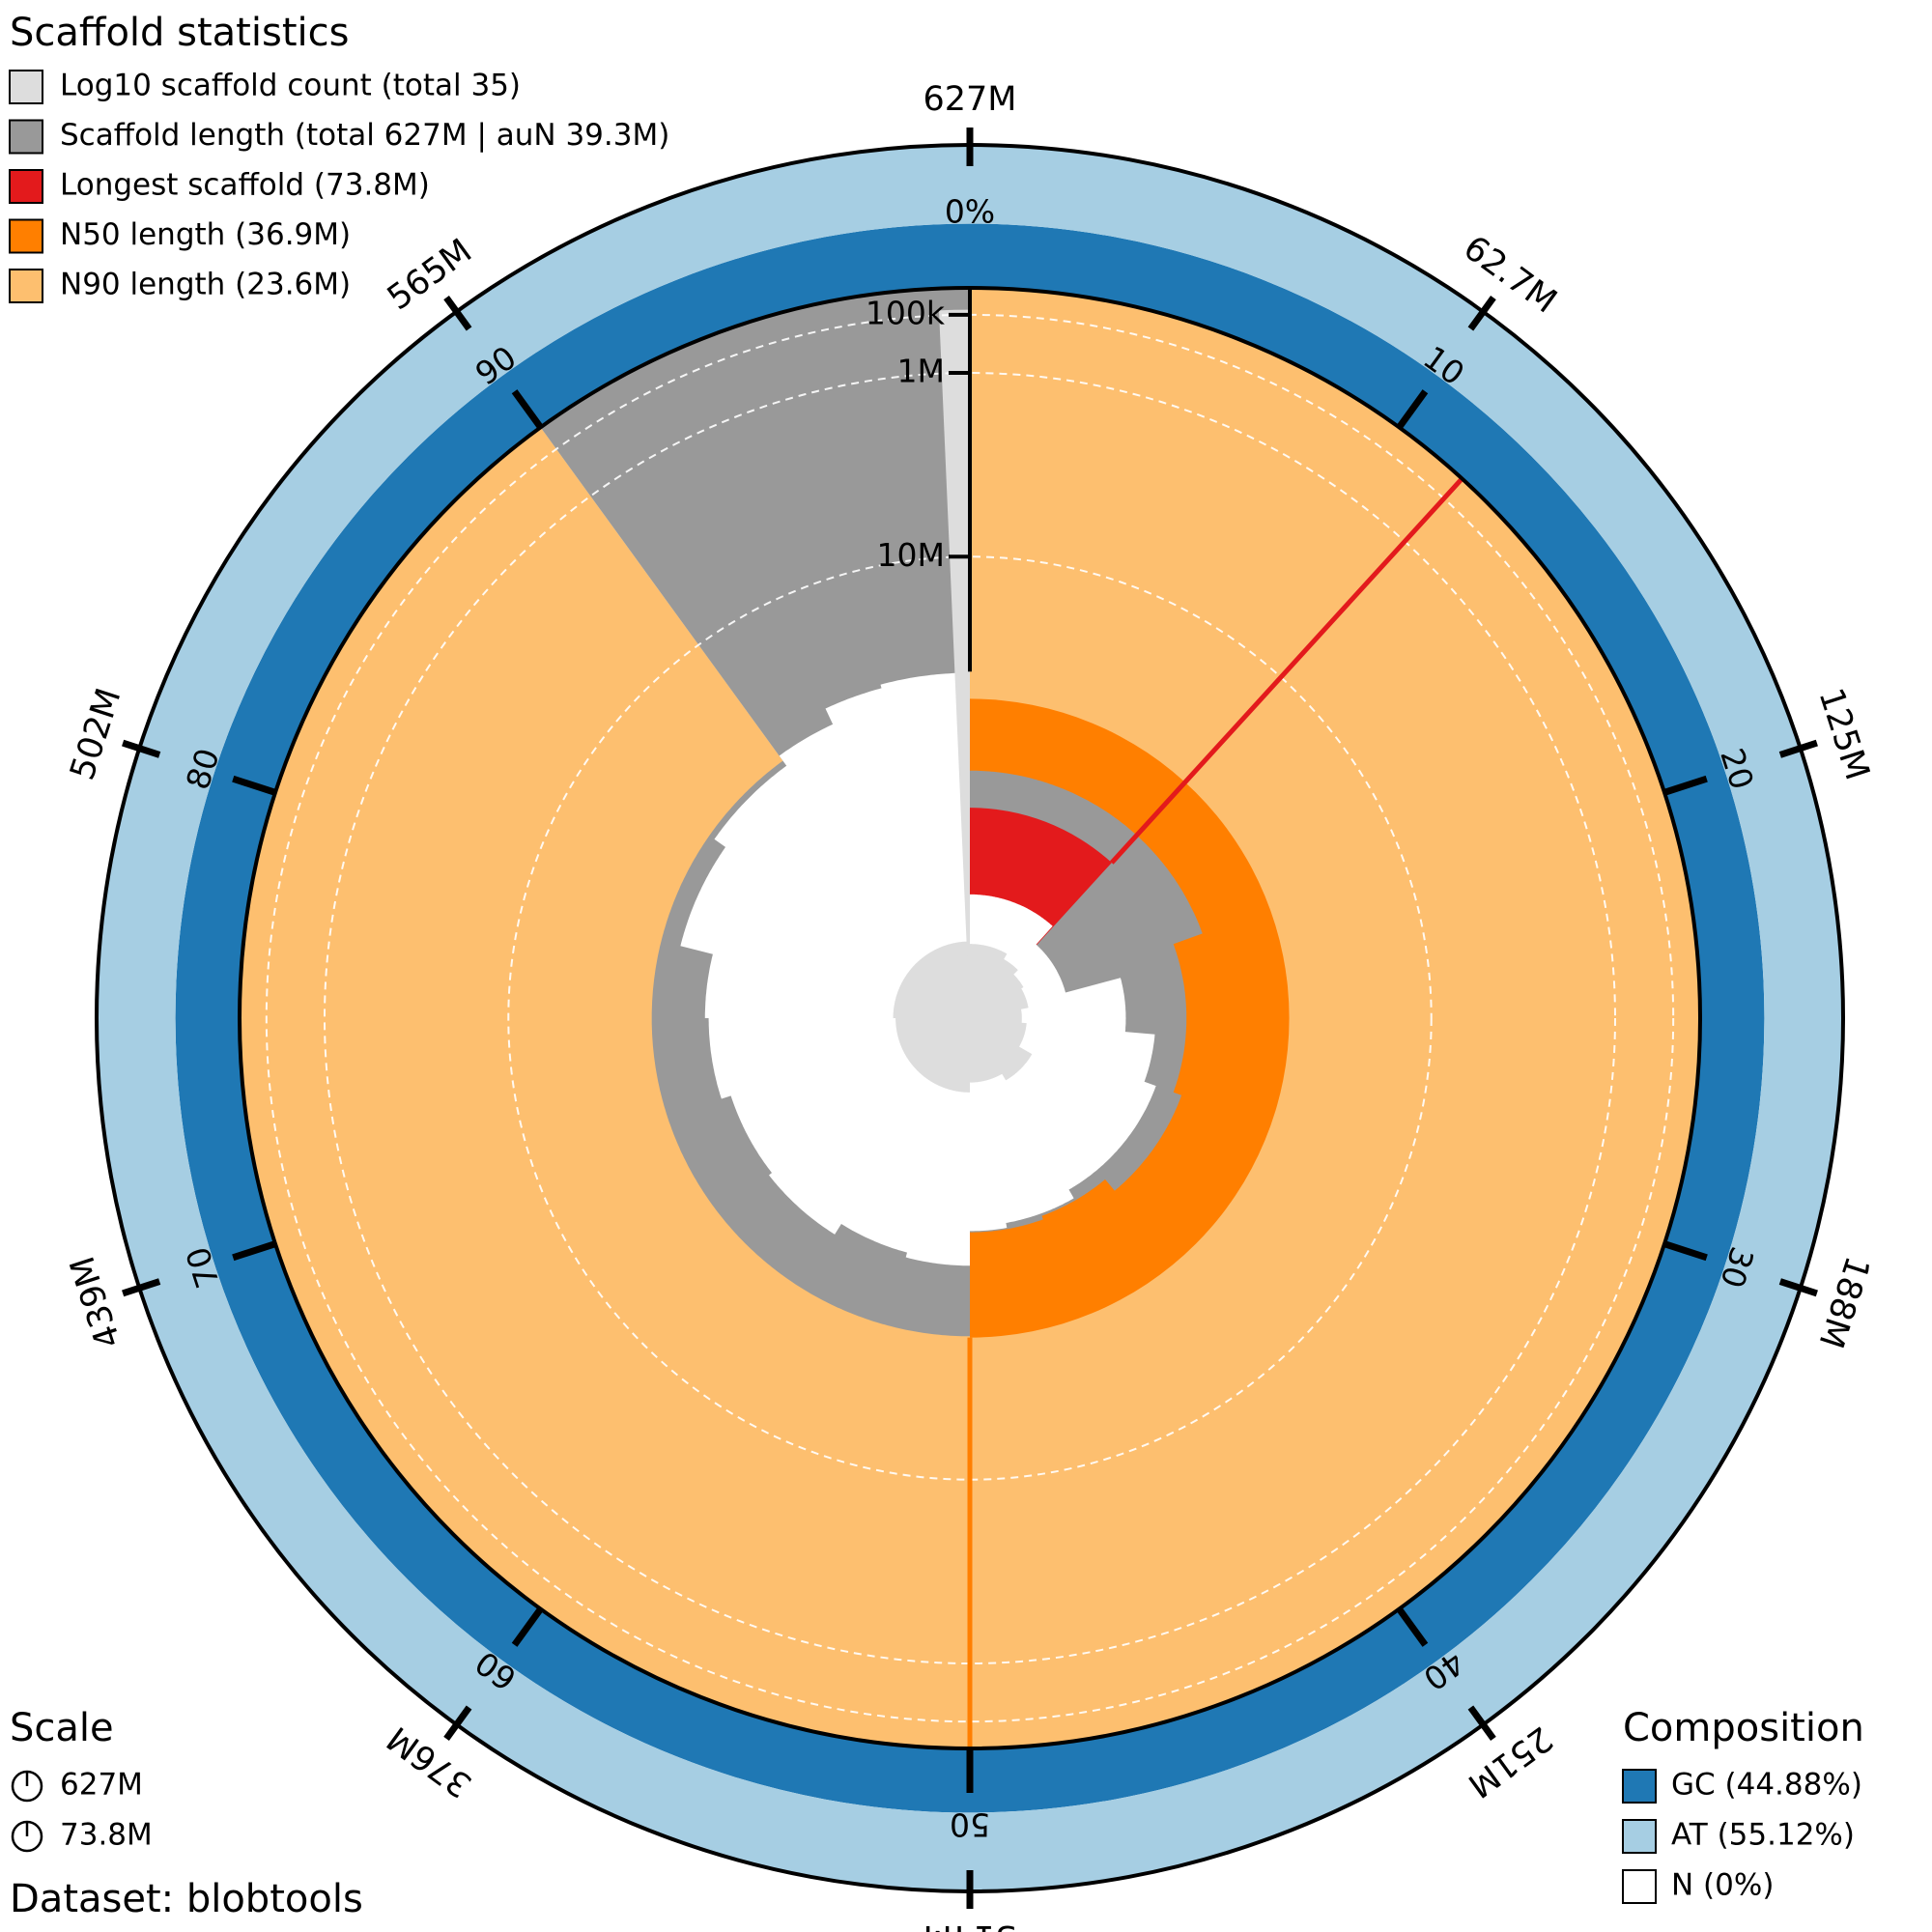 This screenshot has width=1932, height=1932. What do you see at coordinates (1766, 1785) in the screenshot?
I see `legend-label: GC (44.88%)` at bounding box center [1766, 1785].